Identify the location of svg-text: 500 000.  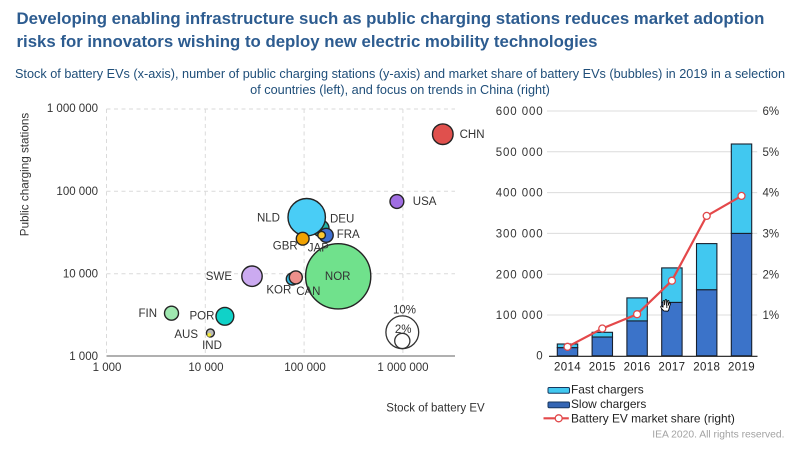
(520, 153).